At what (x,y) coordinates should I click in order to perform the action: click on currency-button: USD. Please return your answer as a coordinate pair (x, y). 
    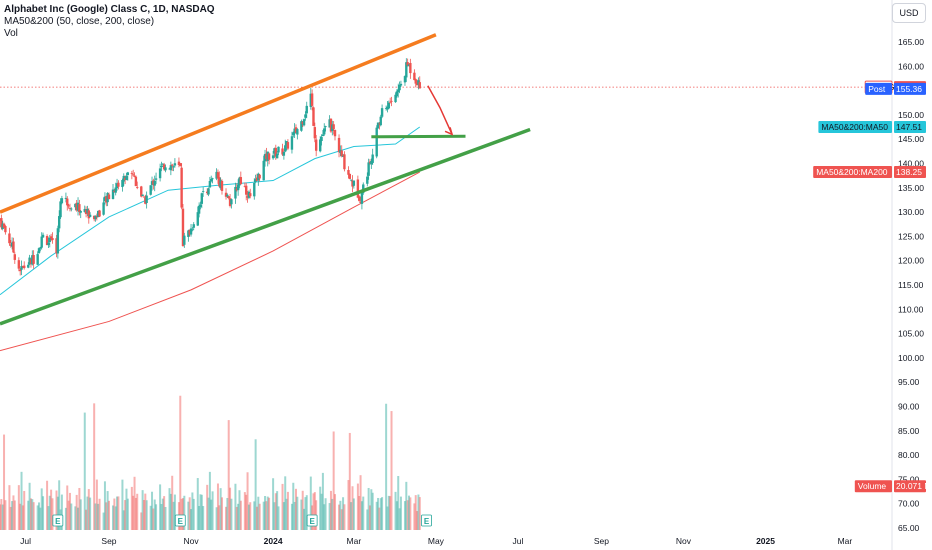
    Looking at the image, I should click on (909, 13).